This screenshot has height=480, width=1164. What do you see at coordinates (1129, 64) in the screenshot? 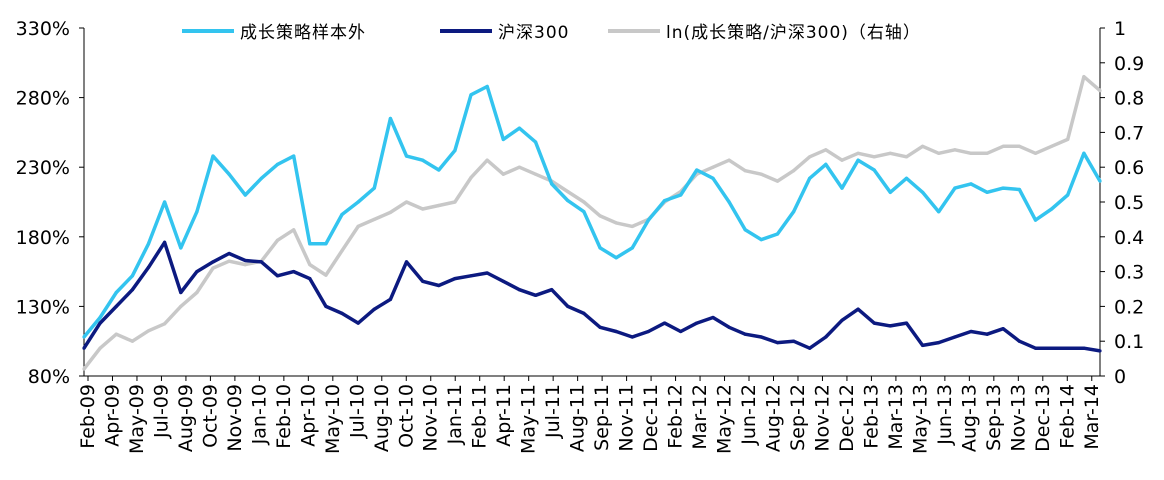
I see `y-right-tick-label: 0.9` at bounding box center [1129, 64].